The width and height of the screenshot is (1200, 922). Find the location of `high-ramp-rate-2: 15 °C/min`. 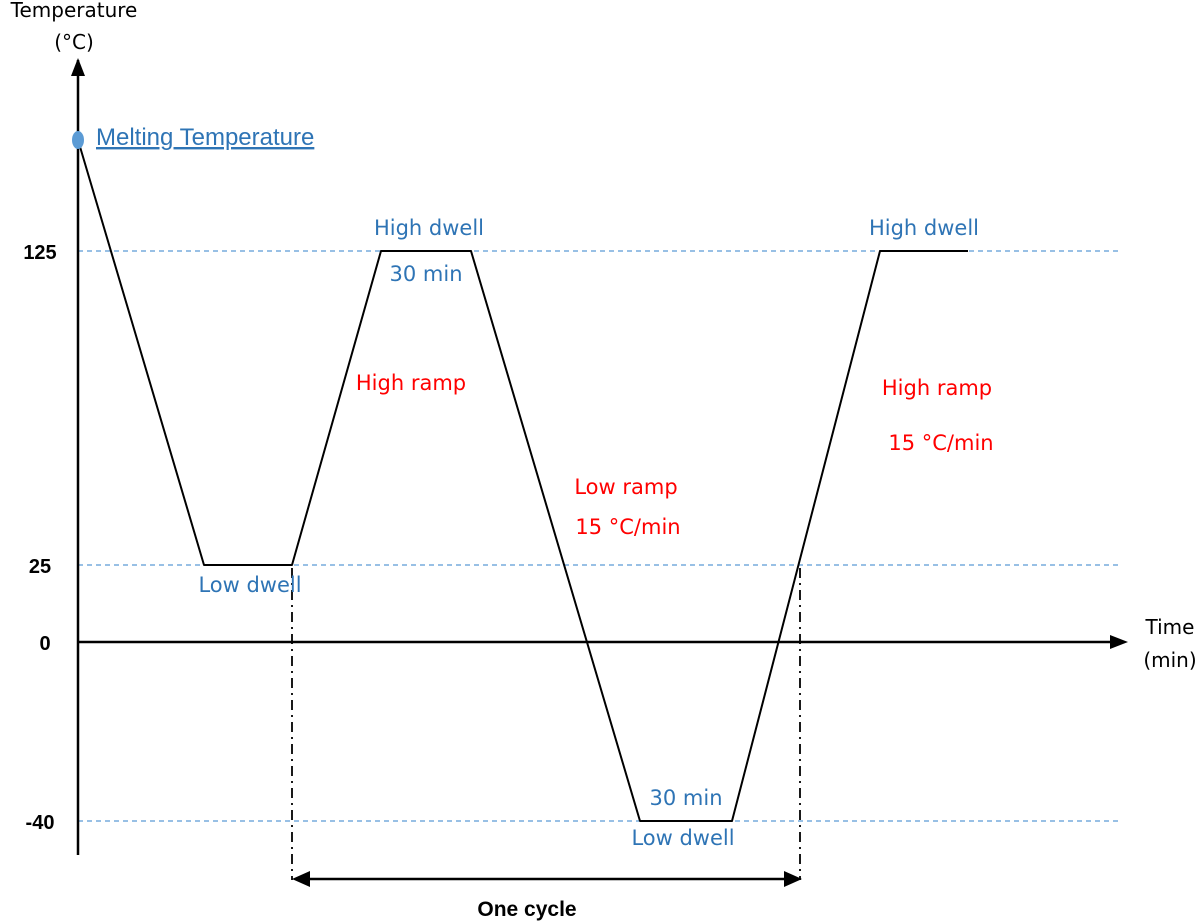

high-ramp-rate-2: 15 °C/min is located at coordinates (940, 443).